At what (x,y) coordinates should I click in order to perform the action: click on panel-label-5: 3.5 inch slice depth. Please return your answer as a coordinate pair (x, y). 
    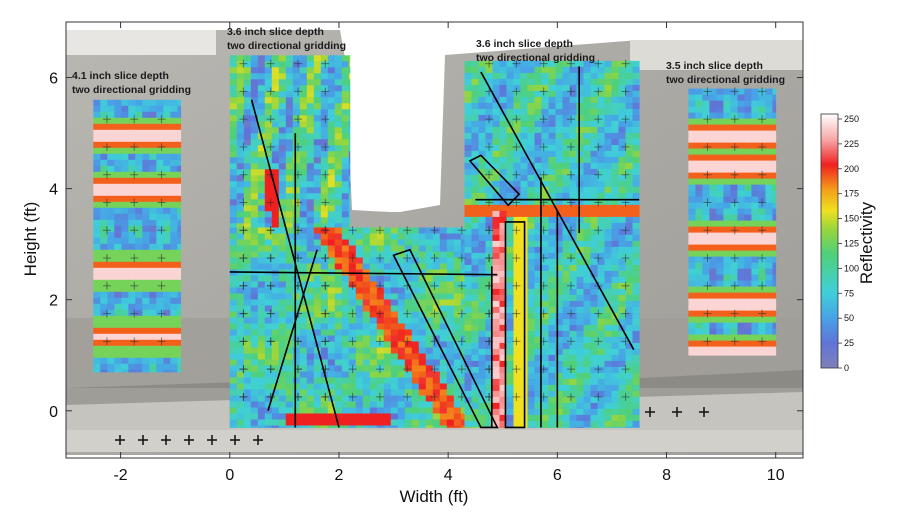
    Looking at the image, I should click on (714, 66).